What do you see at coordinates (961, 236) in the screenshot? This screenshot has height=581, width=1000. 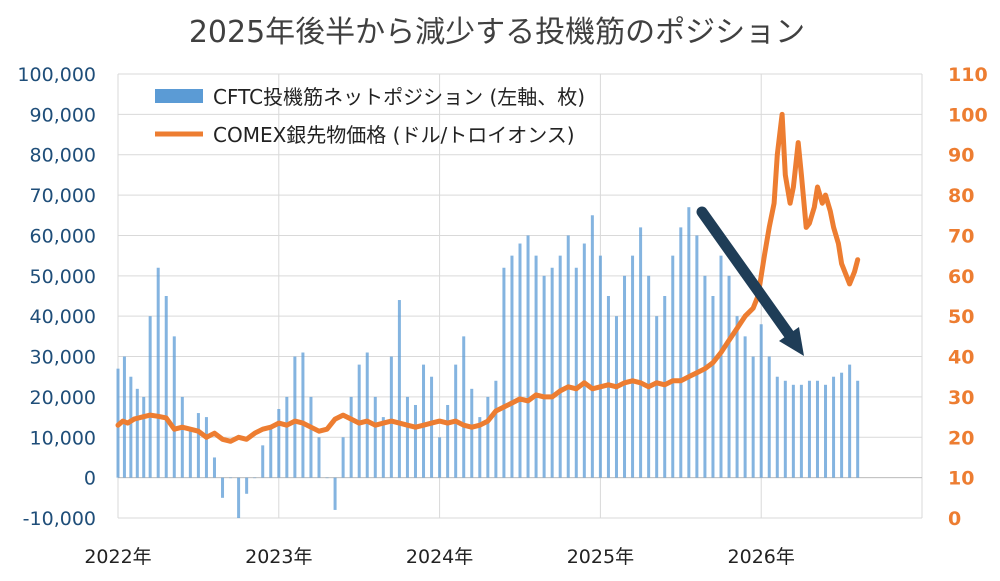 I see `right-tick-label: 70` at bounding box center [961, 236].